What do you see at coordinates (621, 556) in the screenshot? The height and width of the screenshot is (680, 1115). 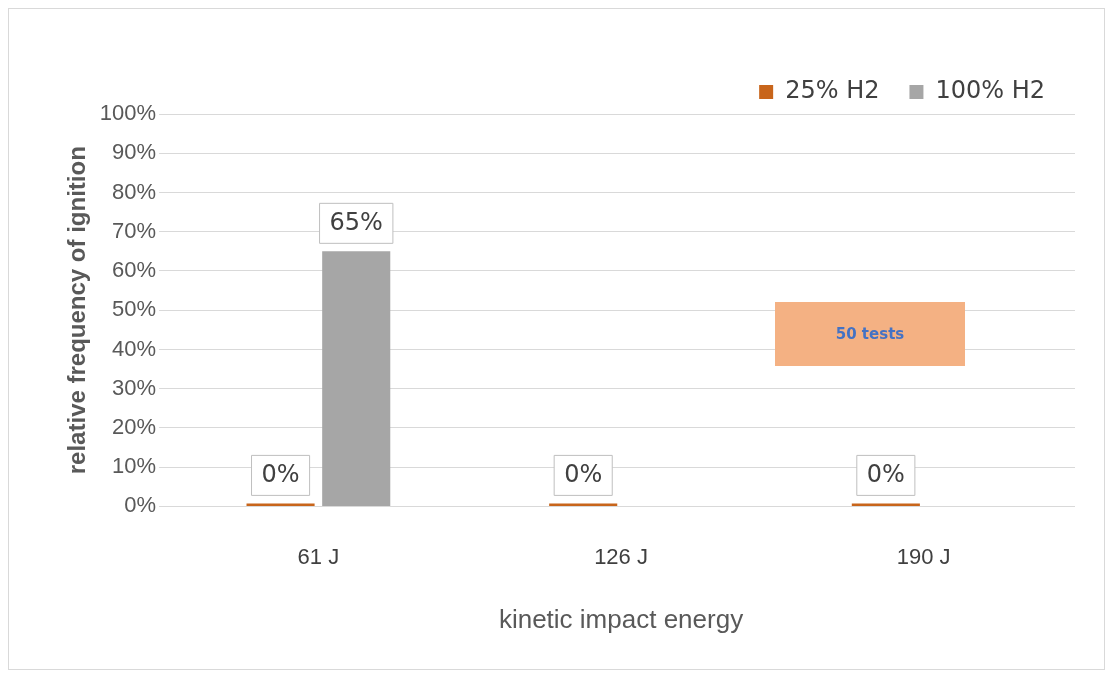 I see `x-tick-label: 126 J` at bounding box center [621, 556].